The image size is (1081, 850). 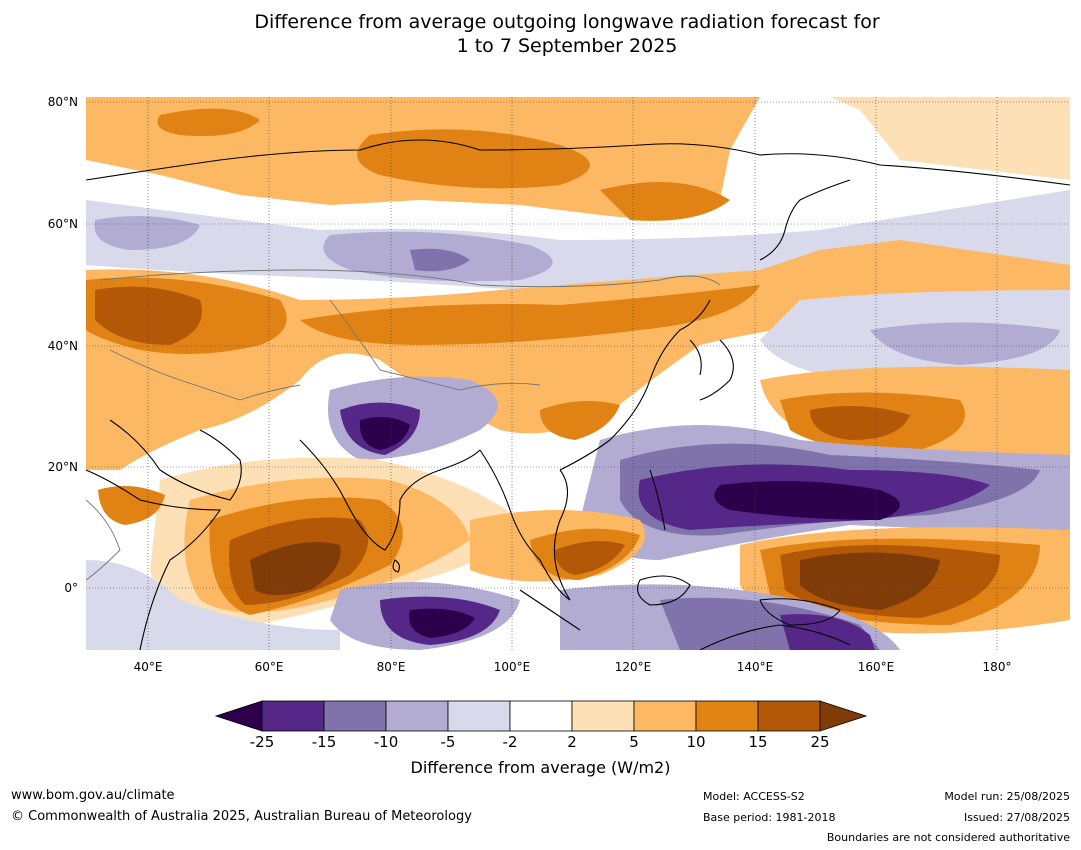 What do you see at coordinates (716, 370) in the screenshot?
I see `coastline-japan` at bounding box center [716, 370].